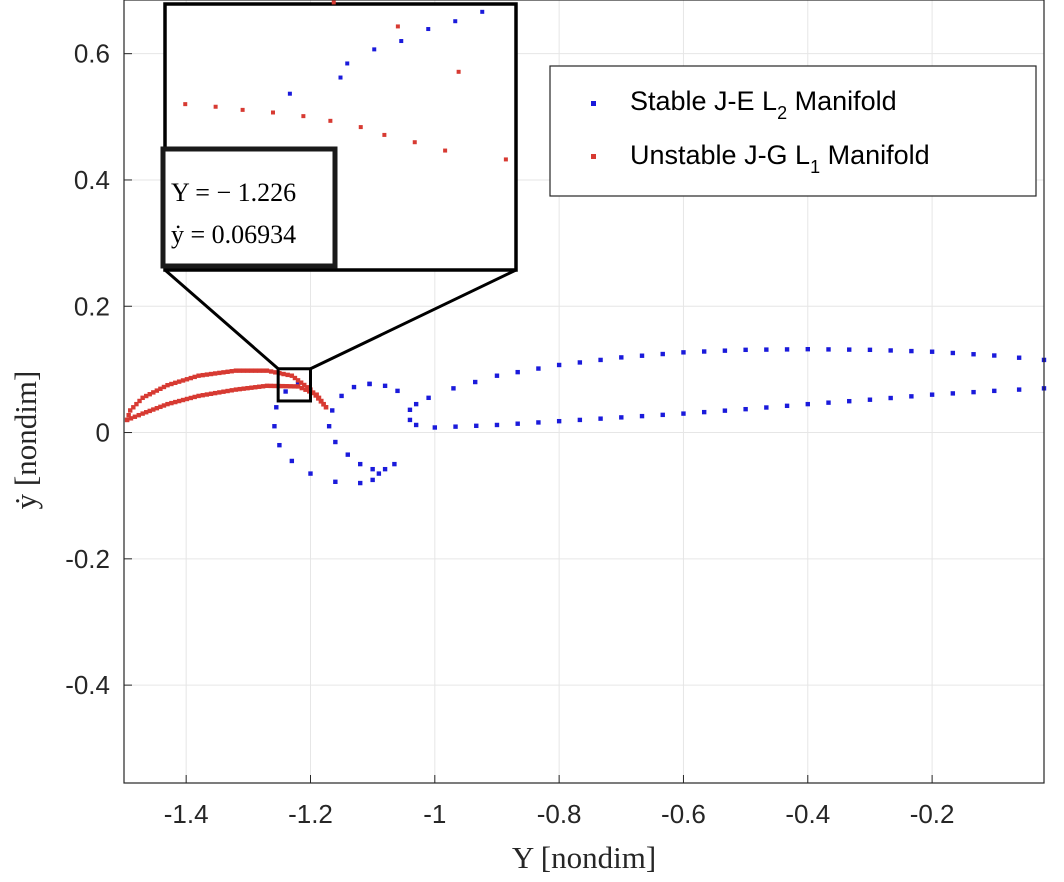 This screenshot has width=1064, height=882. What do you see at coordinates (763, 104) in the screenshot?
I see `legend-entry-stable: Stable J-E L2 Manifold` at bounding box center [763, 104].